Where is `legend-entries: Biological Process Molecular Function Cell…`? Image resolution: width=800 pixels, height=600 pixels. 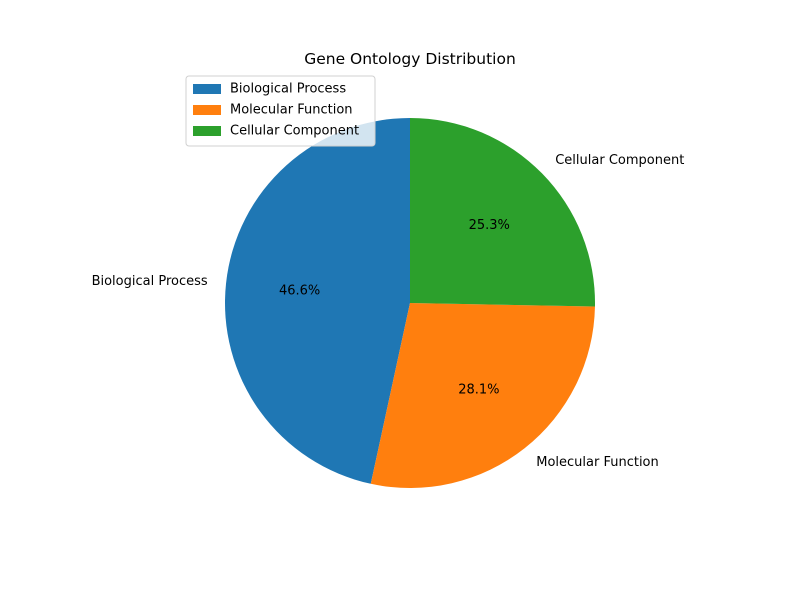
legend-entries: Biological Process Molecular Function Cell… is located at coordinates (276, 110).